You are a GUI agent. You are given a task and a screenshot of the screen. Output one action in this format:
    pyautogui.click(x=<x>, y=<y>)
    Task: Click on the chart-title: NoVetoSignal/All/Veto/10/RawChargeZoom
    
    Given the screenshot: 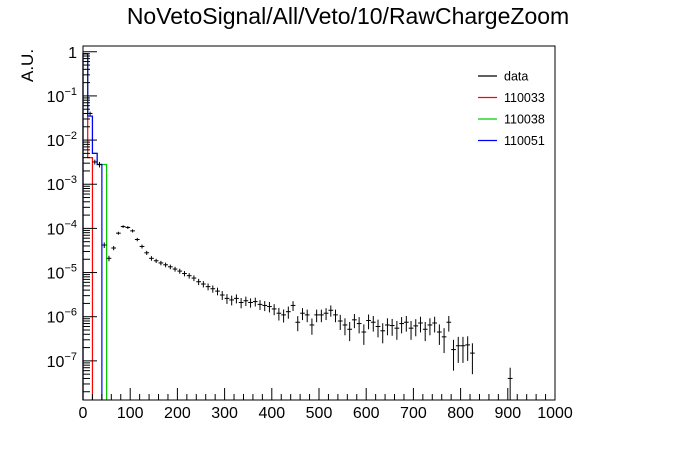 What is the action you would take?
    pyautogui.click(x=348, y=16)
    